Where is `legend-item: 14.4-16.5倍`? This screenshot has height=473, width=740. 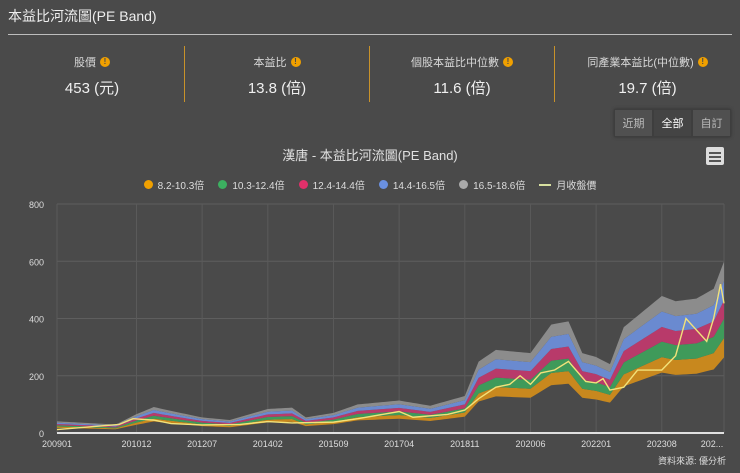
legend-item: 14.4-16.5倍 is located at coordinates (412, 184).